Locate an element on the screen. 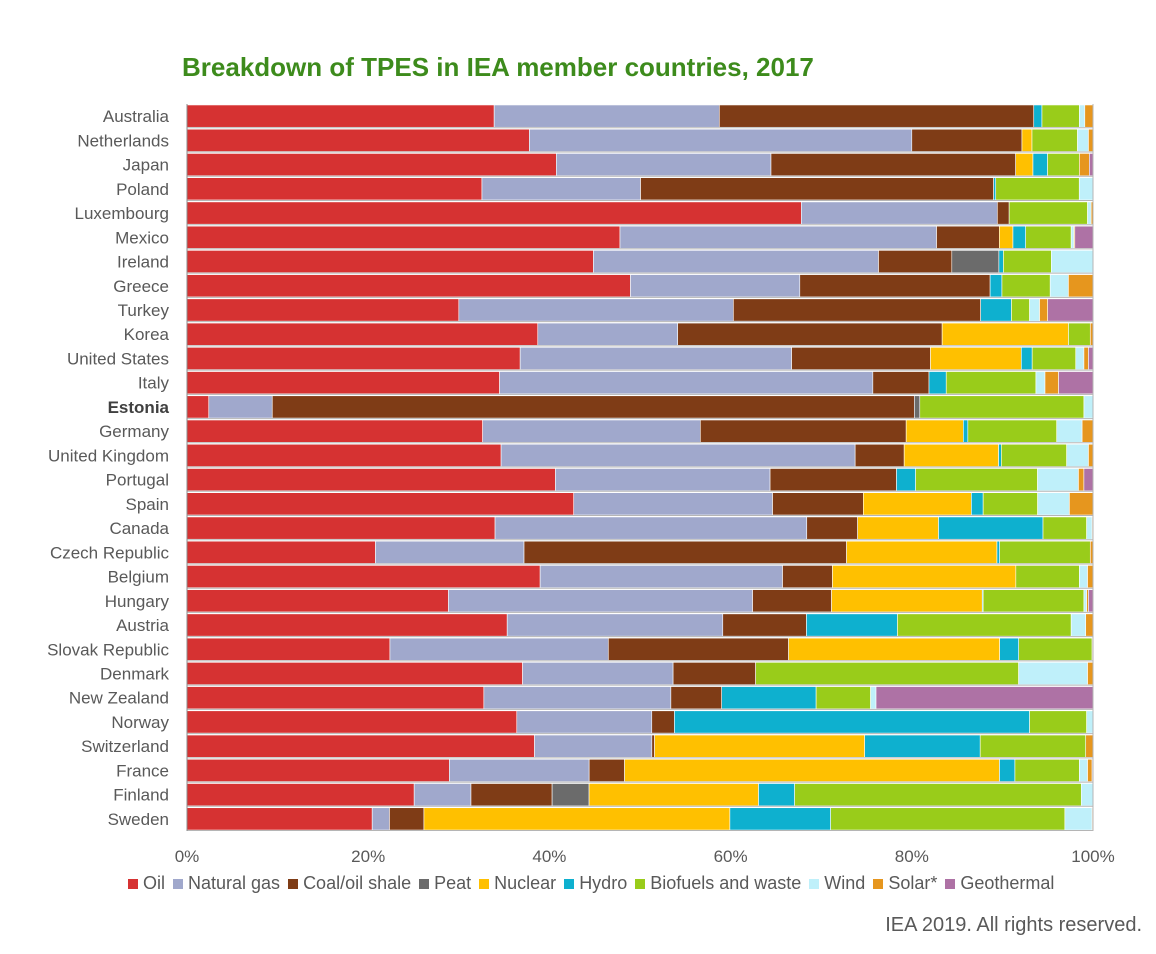 The height and width of the screenshot is (954, 1156). category-label: New Zealand is located at coordinates (119, 698).